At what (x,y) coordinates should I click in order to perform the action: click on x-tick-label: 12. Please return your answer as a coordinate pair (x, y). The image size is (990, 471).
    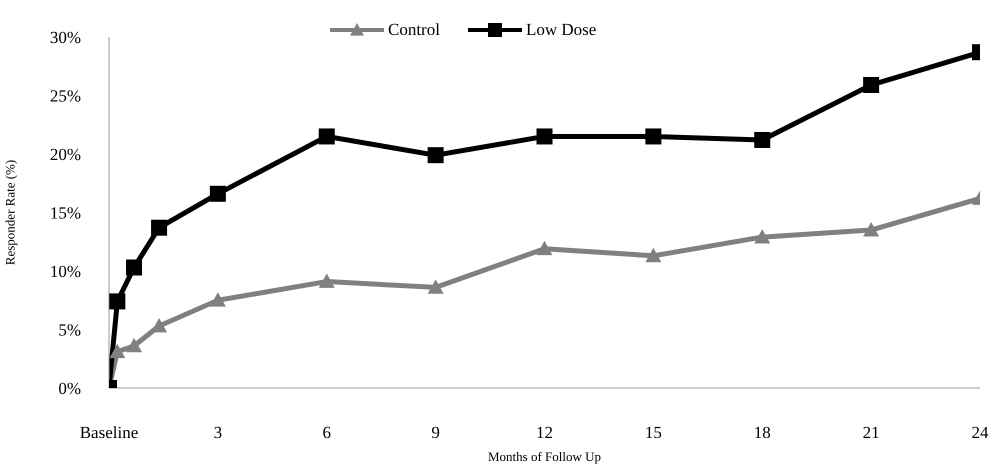
    Looking at the image, I should click on (544, 432).